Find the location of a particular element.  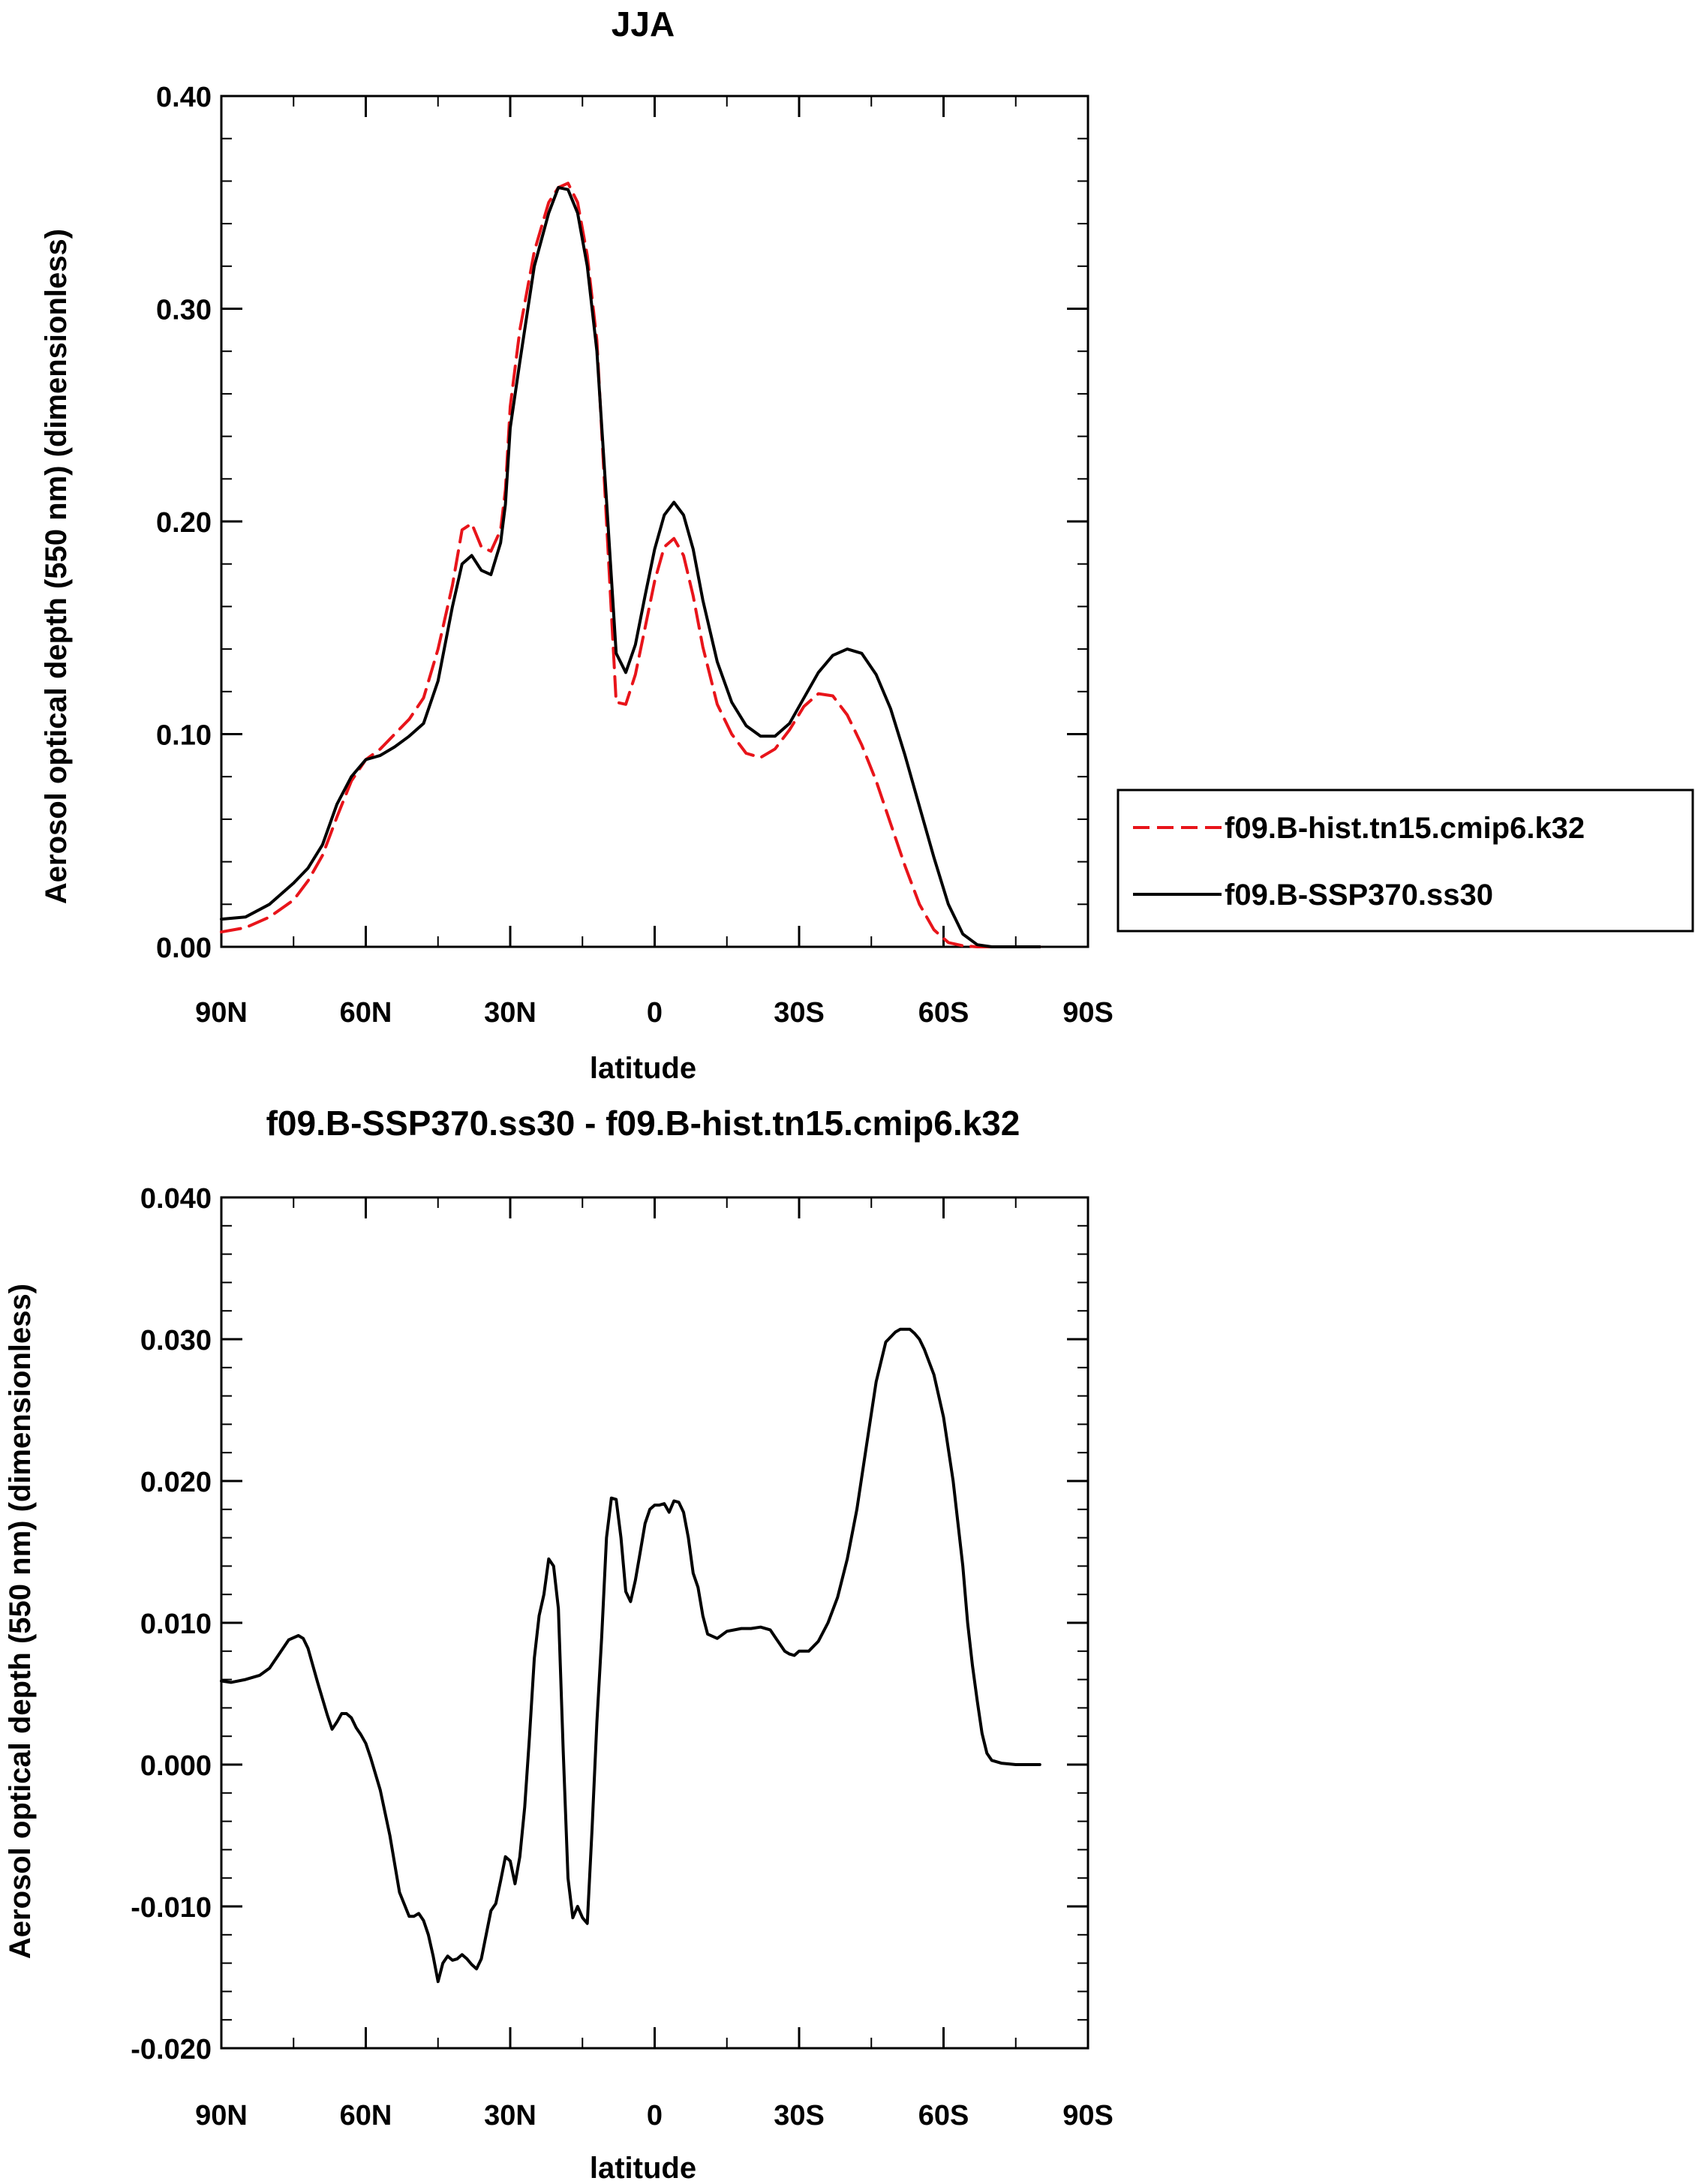

y-tick-label: -0.020 is located at coordinates (171, 2049).